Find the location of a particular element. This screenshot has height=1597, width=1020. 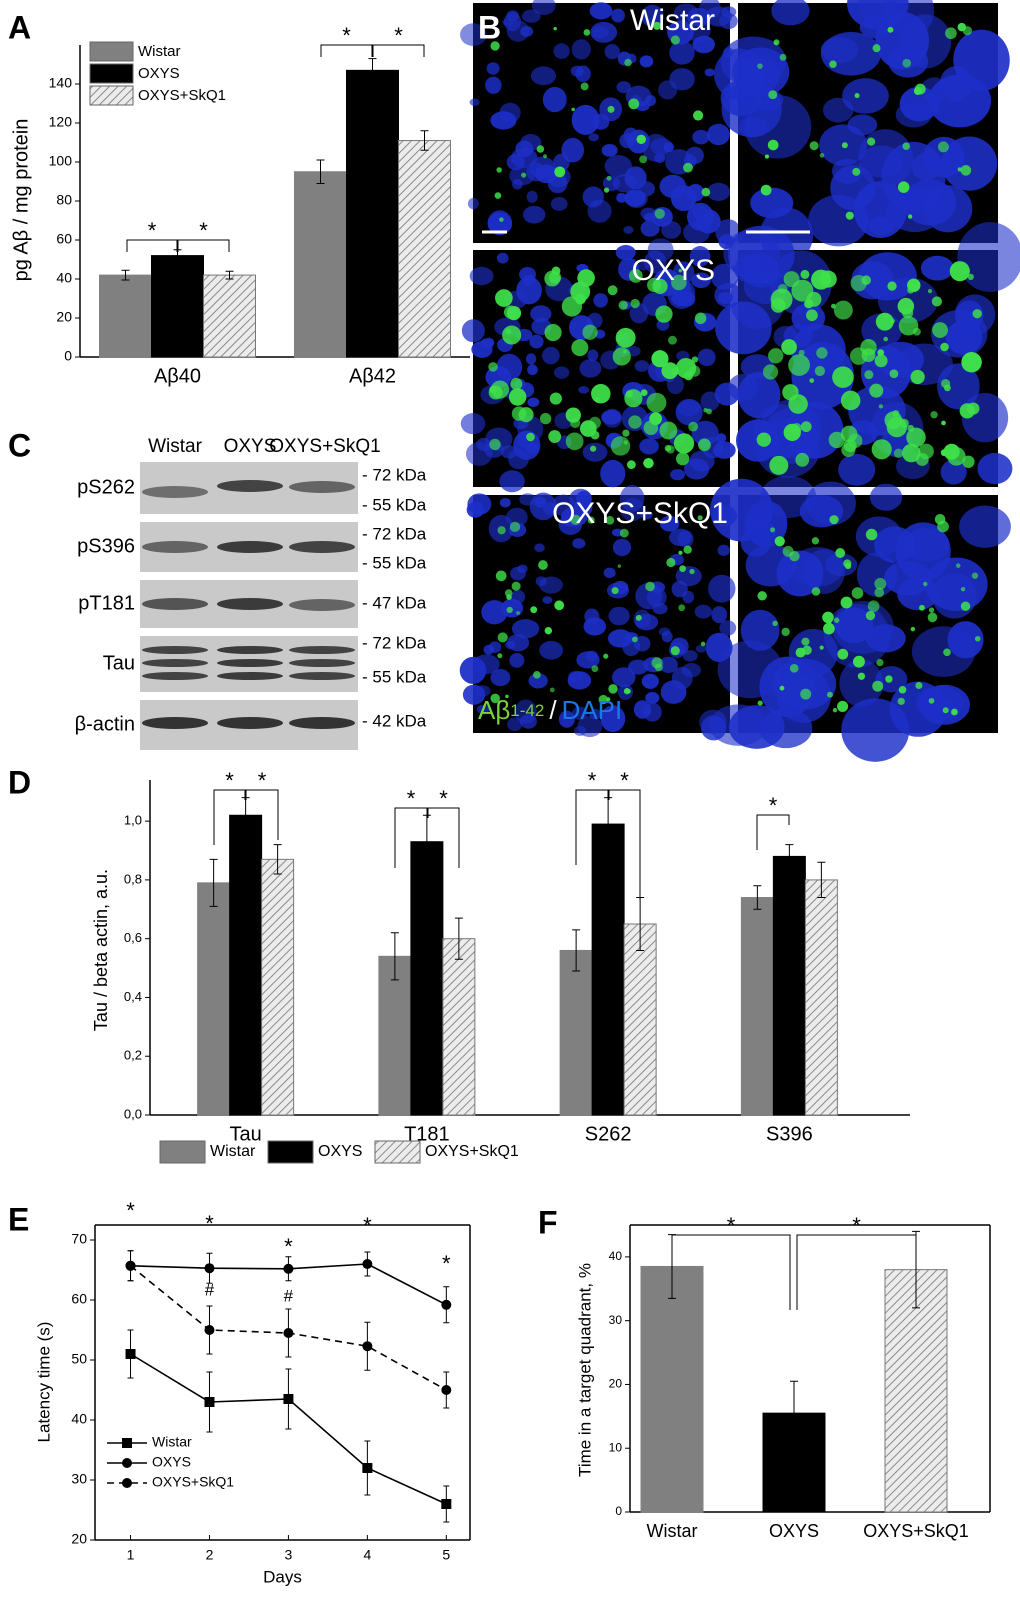

x-tick-label: T181 is located at coordinates (427, 1134).